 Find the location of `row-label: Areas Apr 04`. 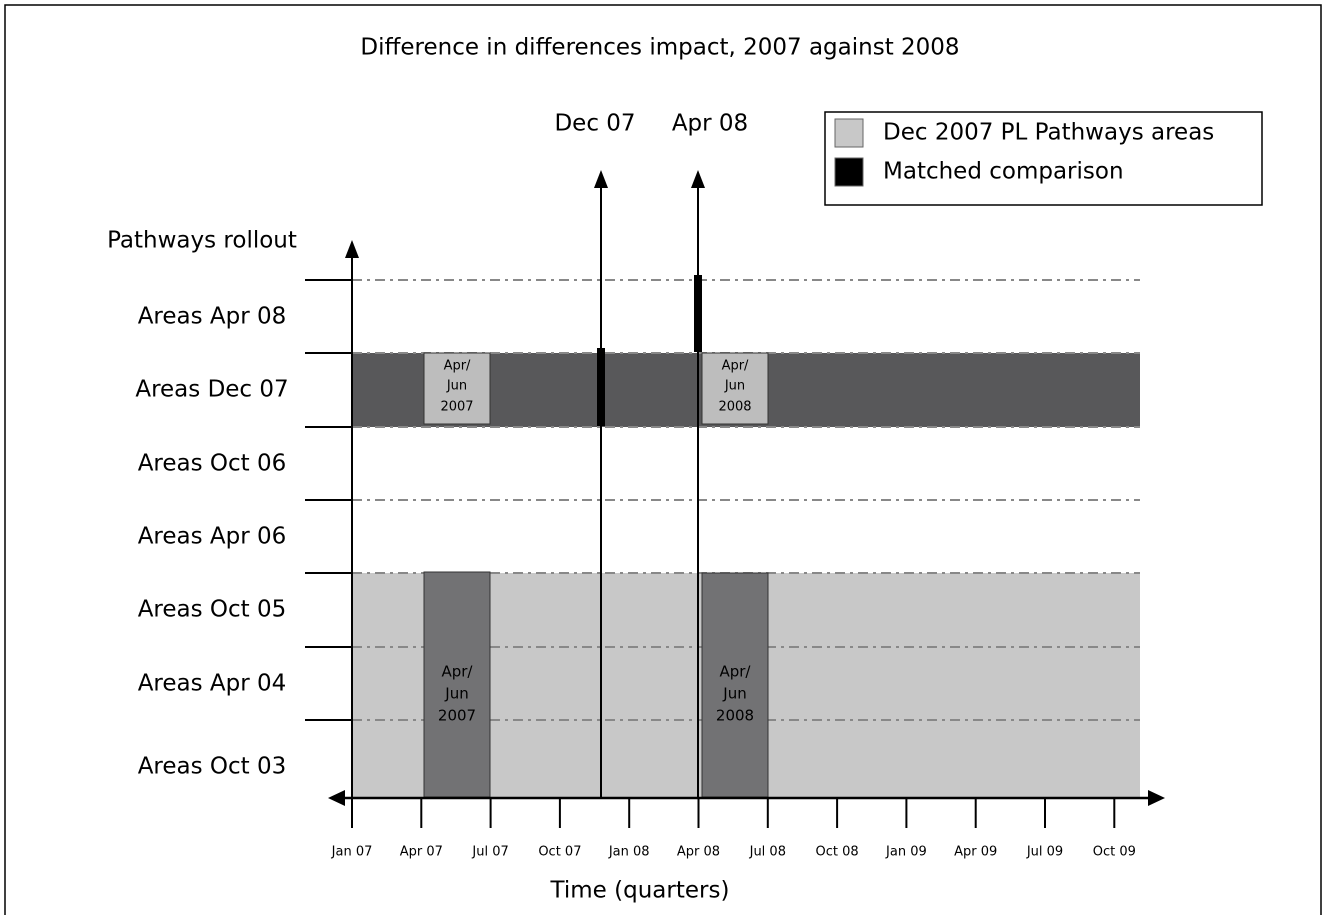

row-label: Areas Apr 04 is located at coordinates (212, 684).